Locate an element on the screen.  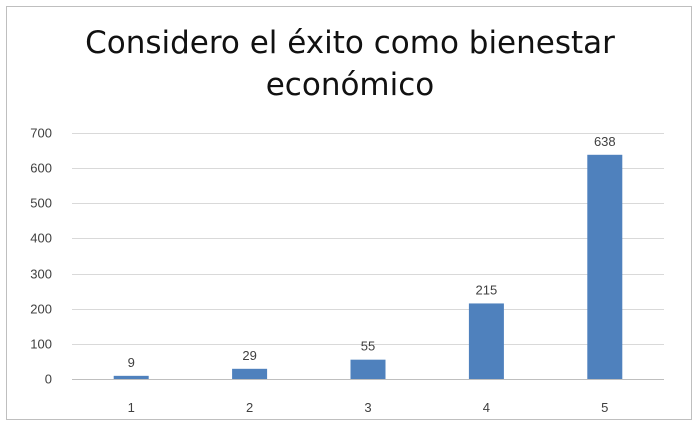
x-tick-label-2: 2 is located at coordinates (249, 407).